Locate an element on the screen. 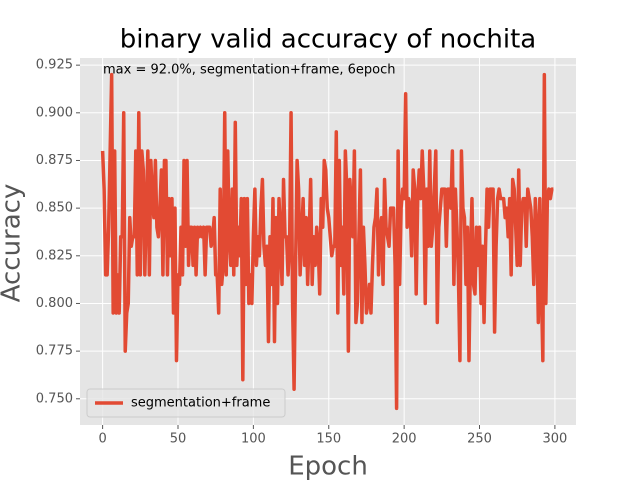  y-tick-label: 0.825 is located at coordinates (54, 255).